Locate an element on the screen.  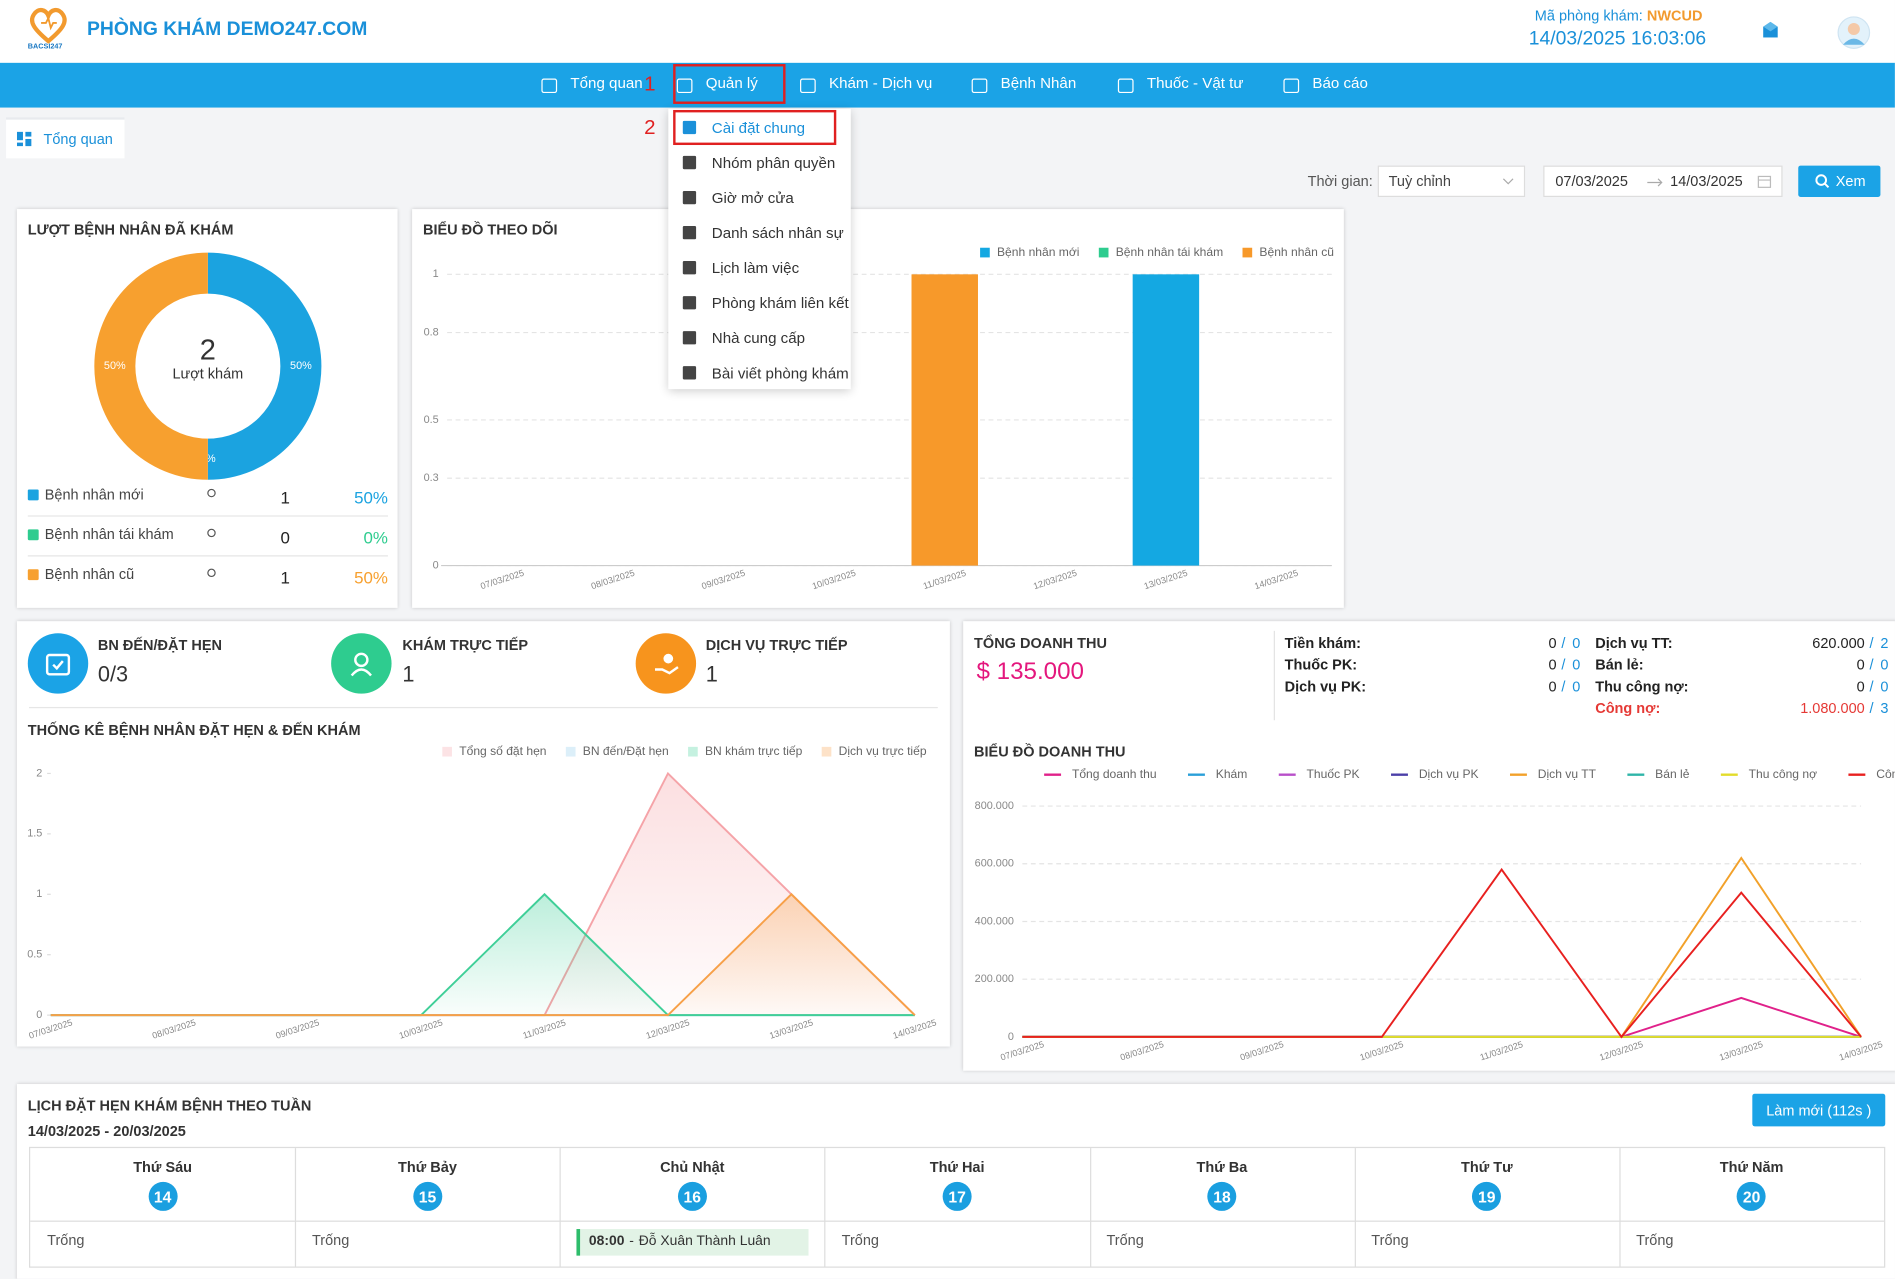
menu-item: Bài viết phòng khám is located at coordinates (759, 372).